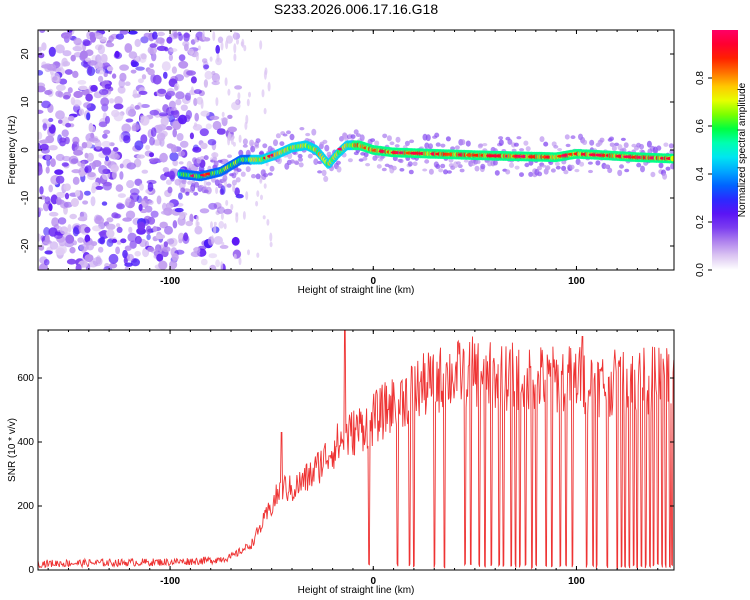 This screenshot has width=750, height=600. Describe the element at coordinates (155, 150) in the screenshot. I see `spectrogram-noise` at that location.